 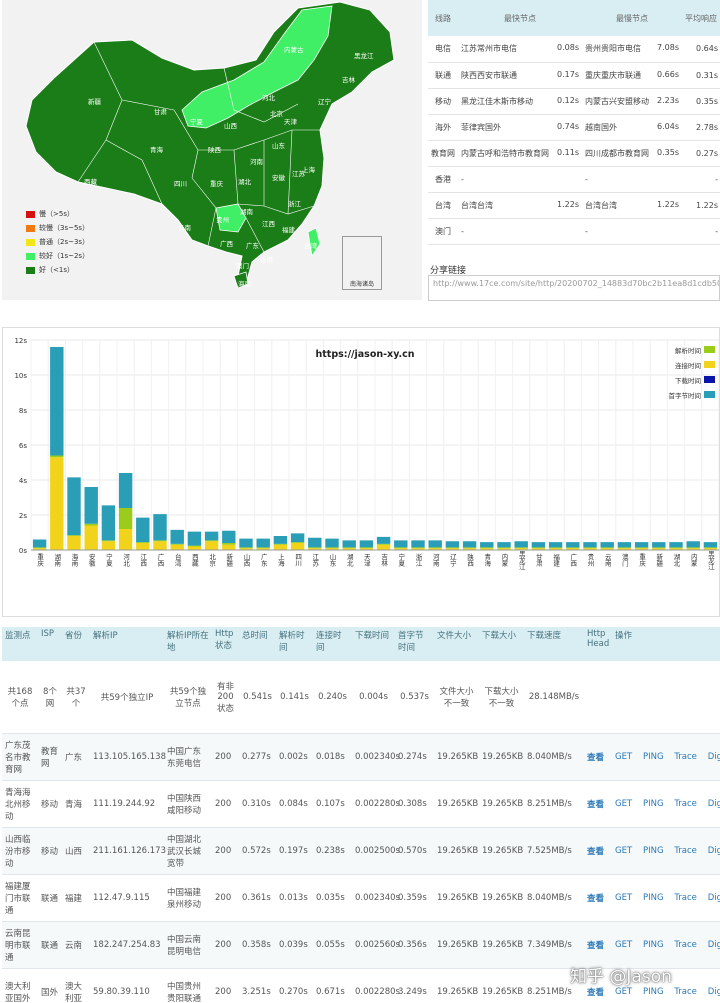 What do you see at coordinates (127, 985) in the screenshot?
I see `cell-ip: 59.80.39.110` at bounding box center [127, 985].